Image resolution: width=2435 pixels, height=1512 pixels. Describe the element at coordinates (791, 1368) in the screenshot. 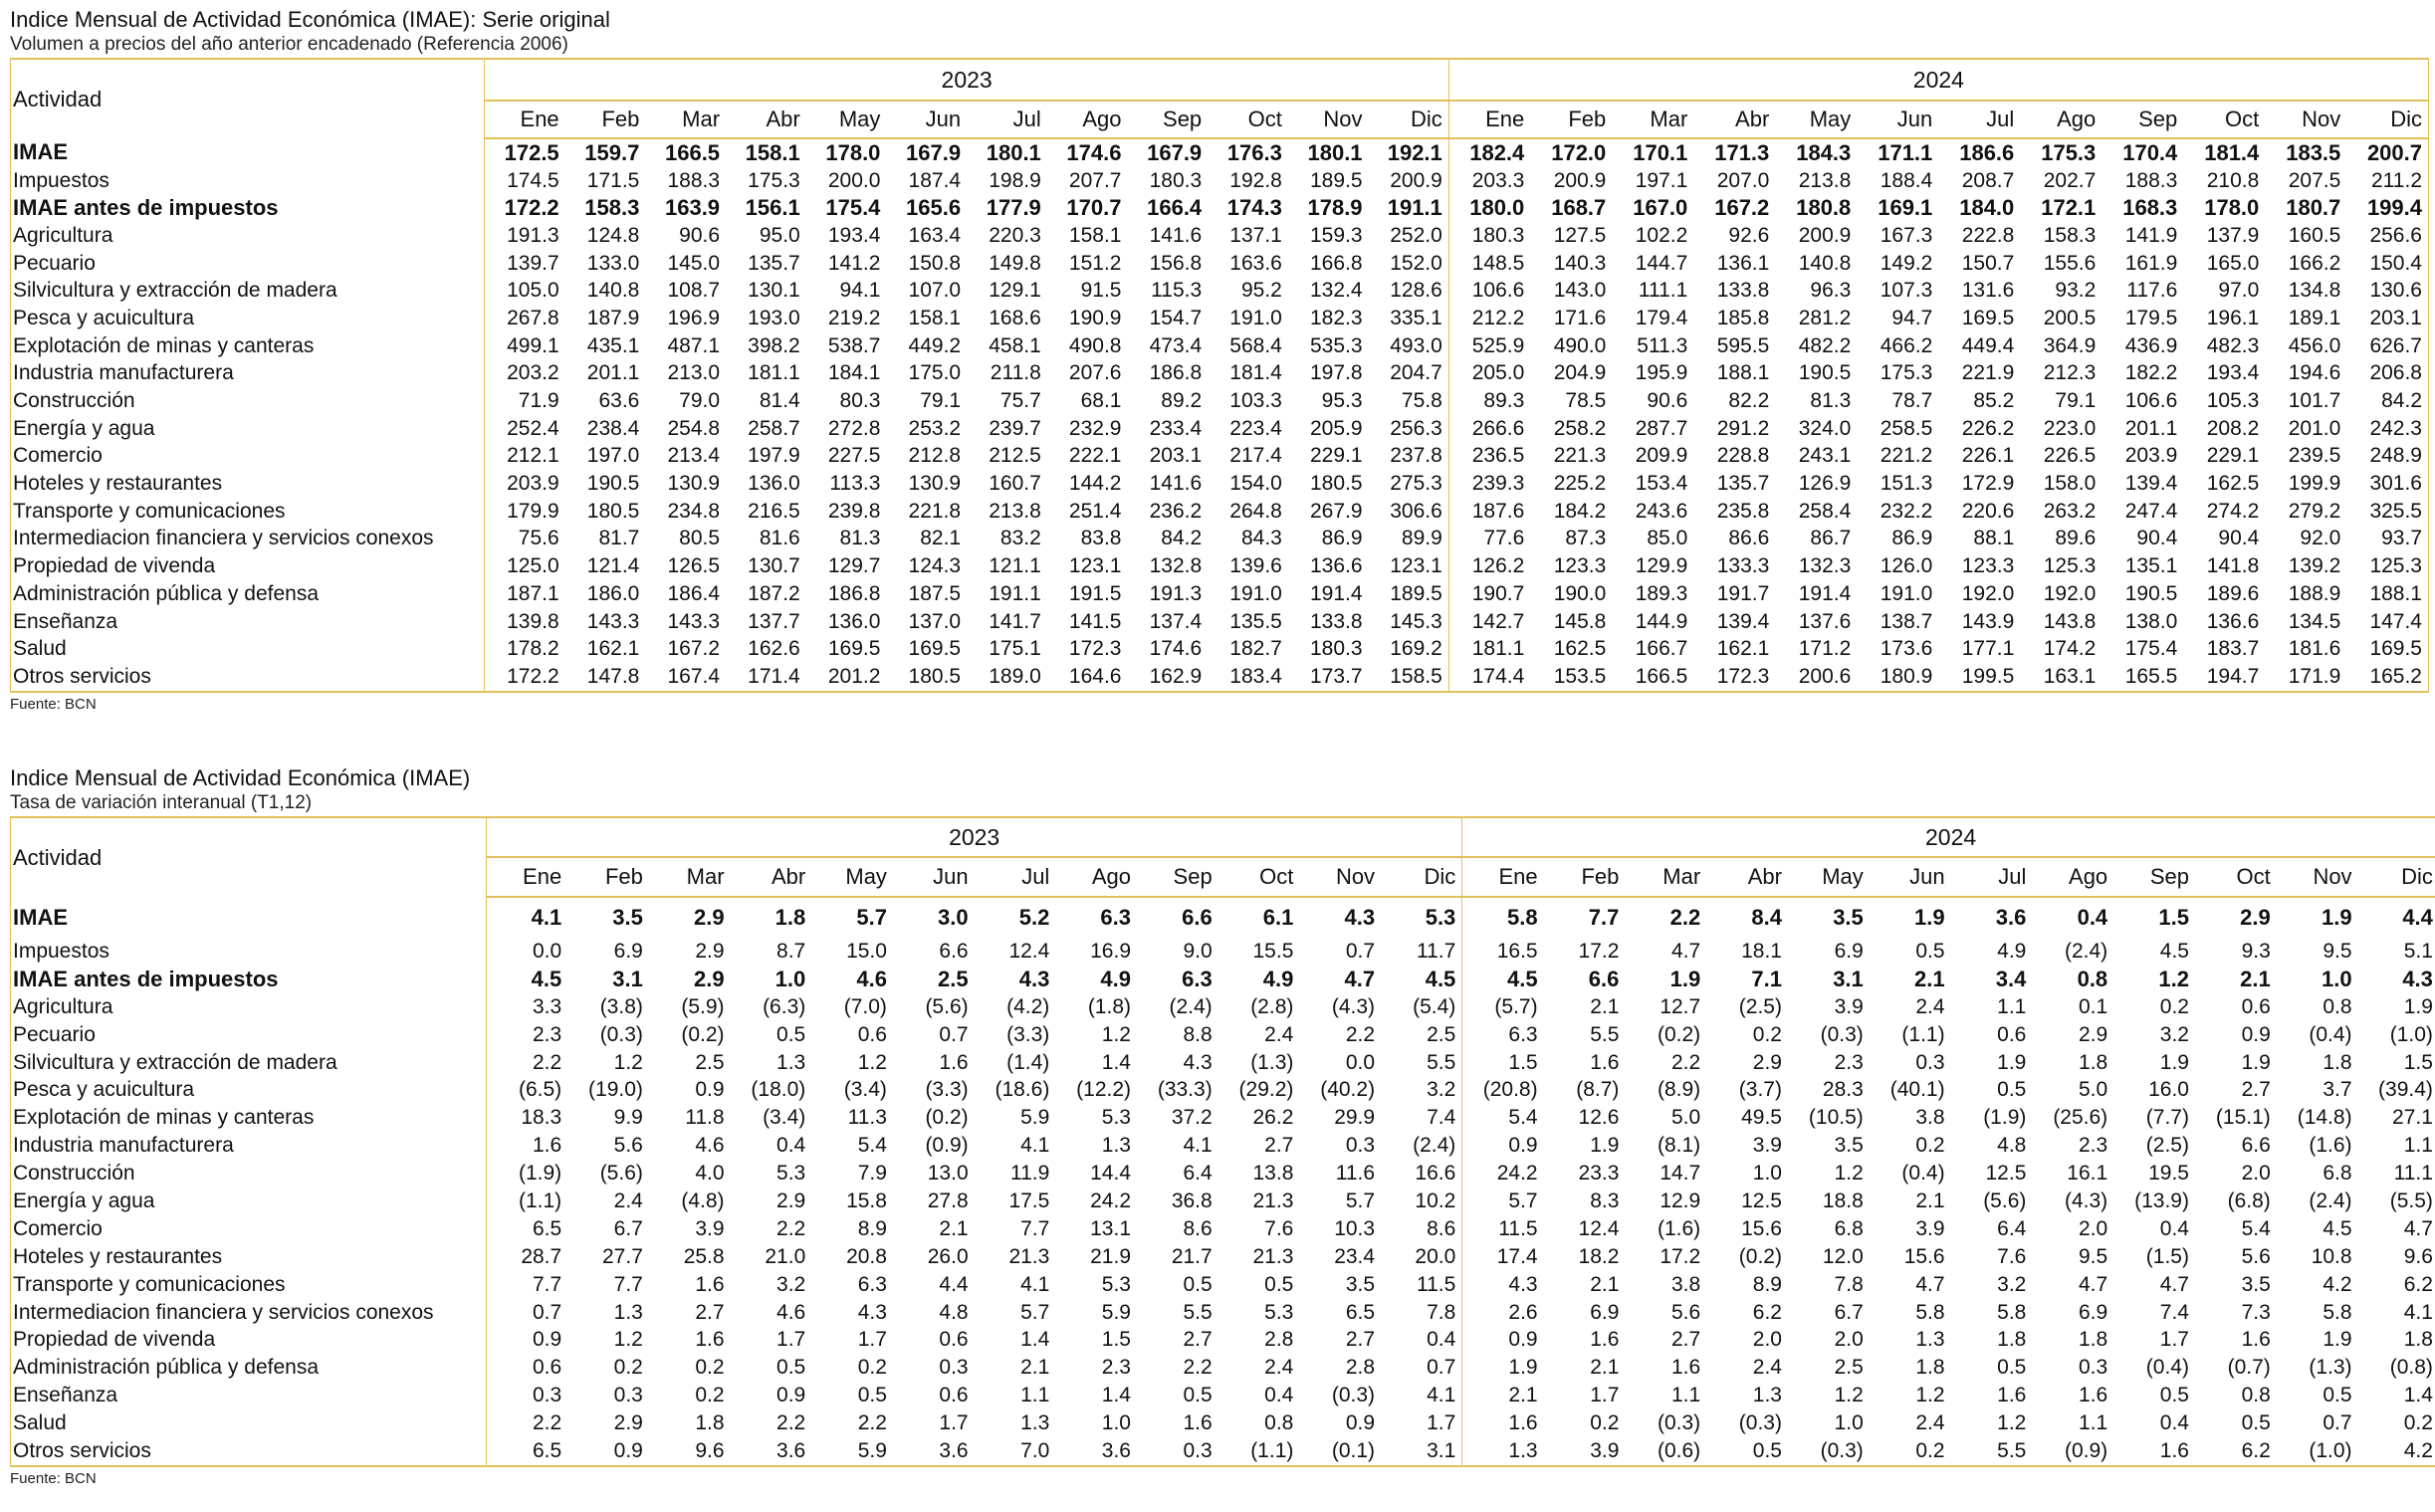

I see `value-cell: 0.5` at that location.